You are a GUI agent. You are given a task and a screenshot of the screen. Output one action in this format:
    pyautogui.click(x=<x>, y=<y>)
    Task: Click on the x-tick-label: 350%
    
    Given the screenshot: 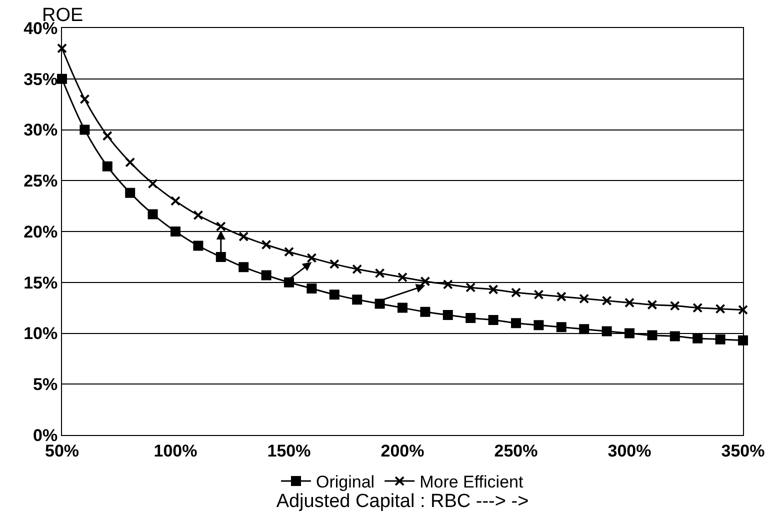 What is the action you would take?
    pyautogui.click(x=743, y=450)
    